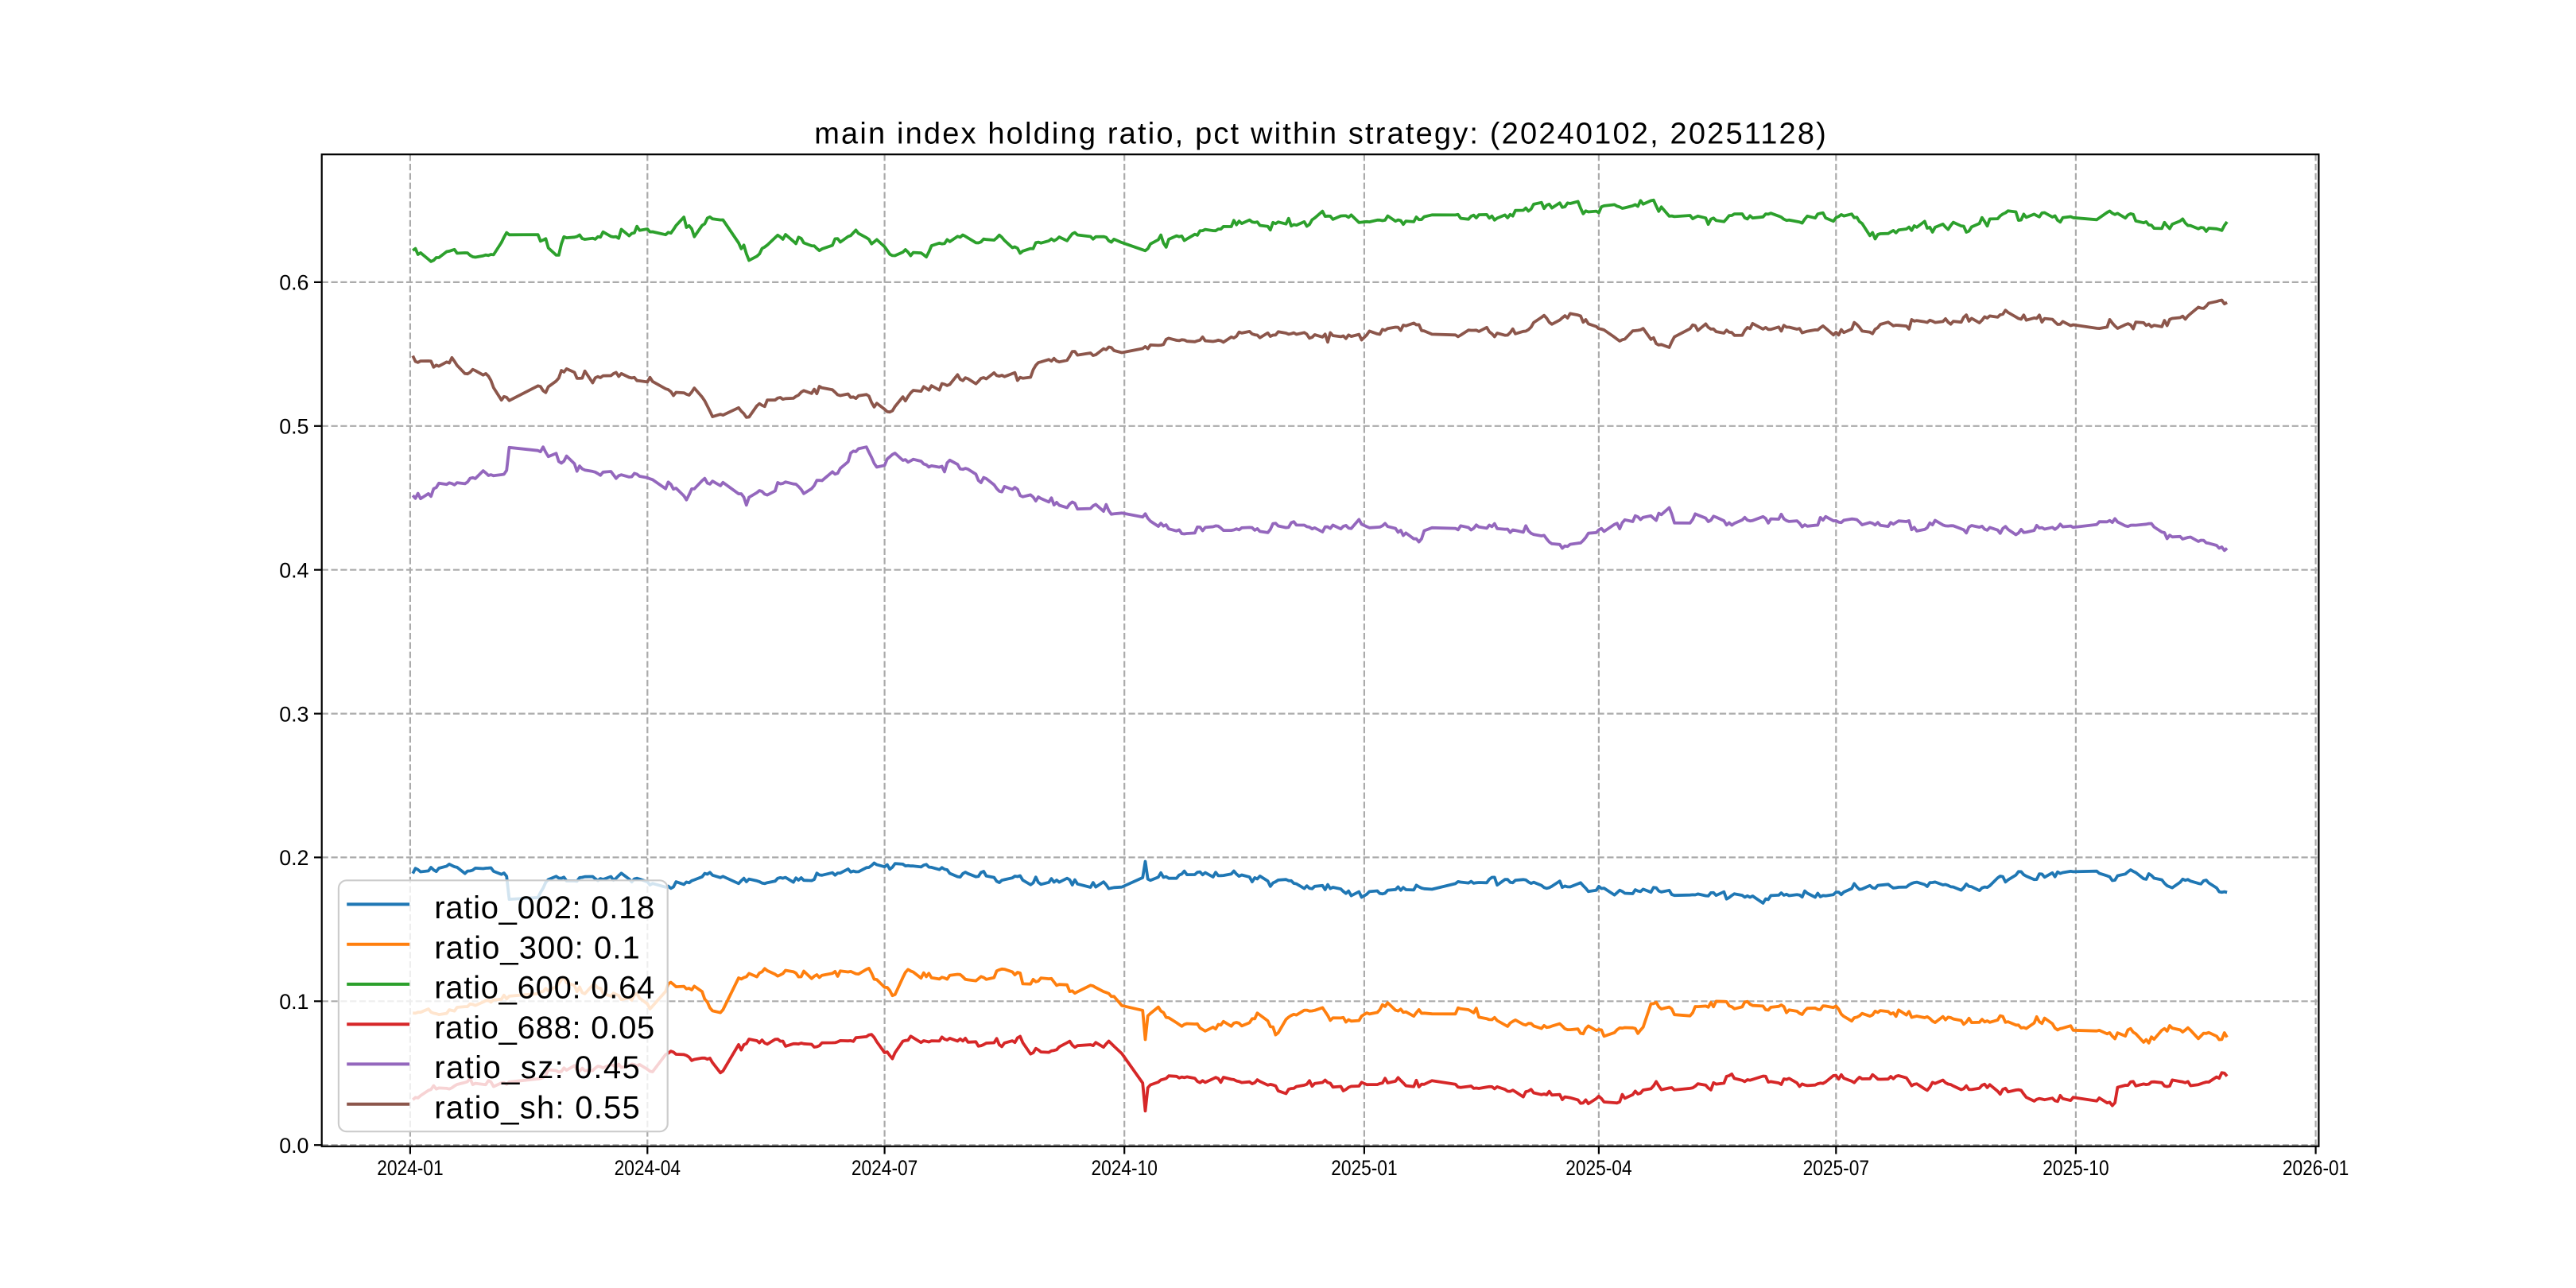 This screenshot has width=2576, height=1288. I want to click on svg-text: ratio_sh: 0.55, so click(537, 1107).